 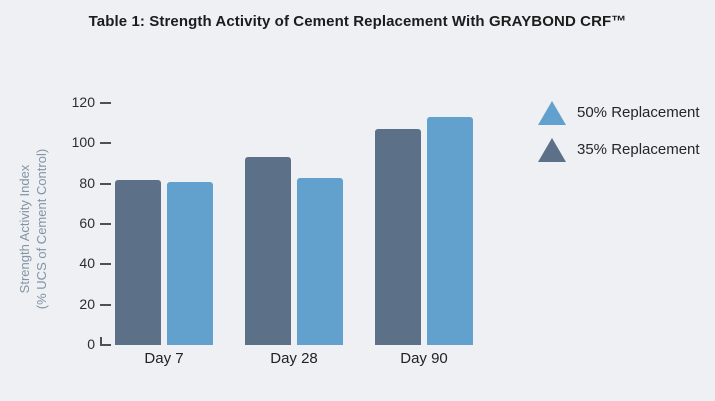 What do you see at coordinates (552, 112) in the screenshot?
I see `legend-triangle-icon-50-replacement` at bounding box center [552, 112].